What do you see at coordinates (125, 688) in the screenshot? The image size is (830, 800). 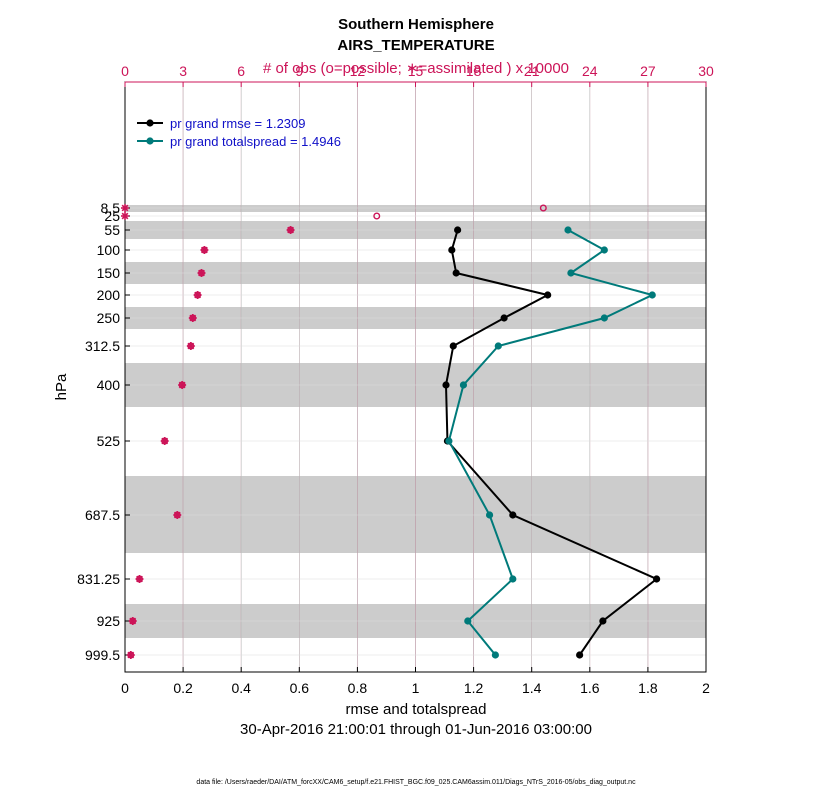 I see `x-tick-label: 0` at bounding box center [125, 688].